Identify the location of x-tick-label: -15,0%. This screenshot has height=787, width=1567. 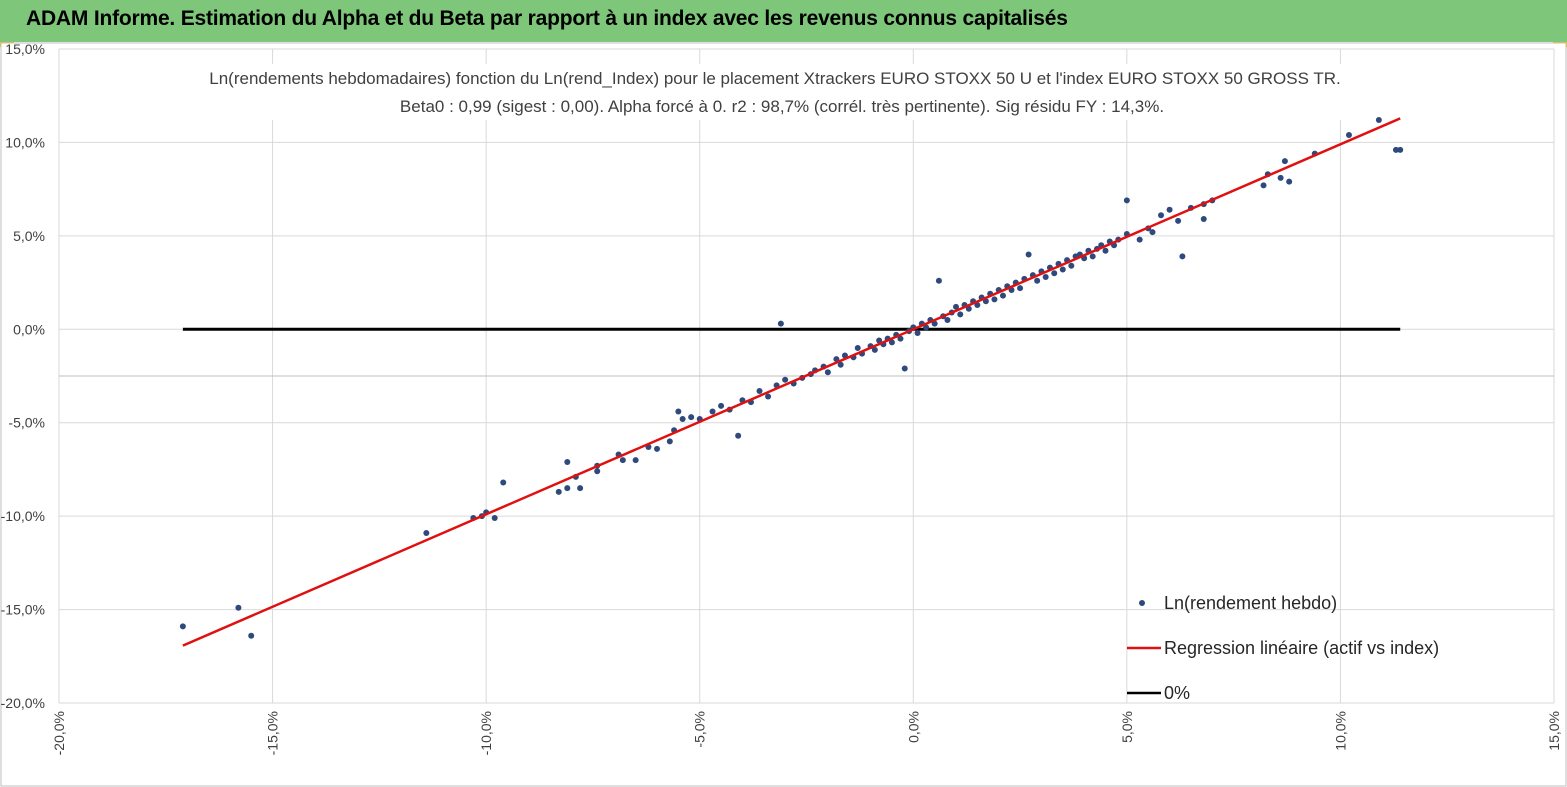
(273, 733).